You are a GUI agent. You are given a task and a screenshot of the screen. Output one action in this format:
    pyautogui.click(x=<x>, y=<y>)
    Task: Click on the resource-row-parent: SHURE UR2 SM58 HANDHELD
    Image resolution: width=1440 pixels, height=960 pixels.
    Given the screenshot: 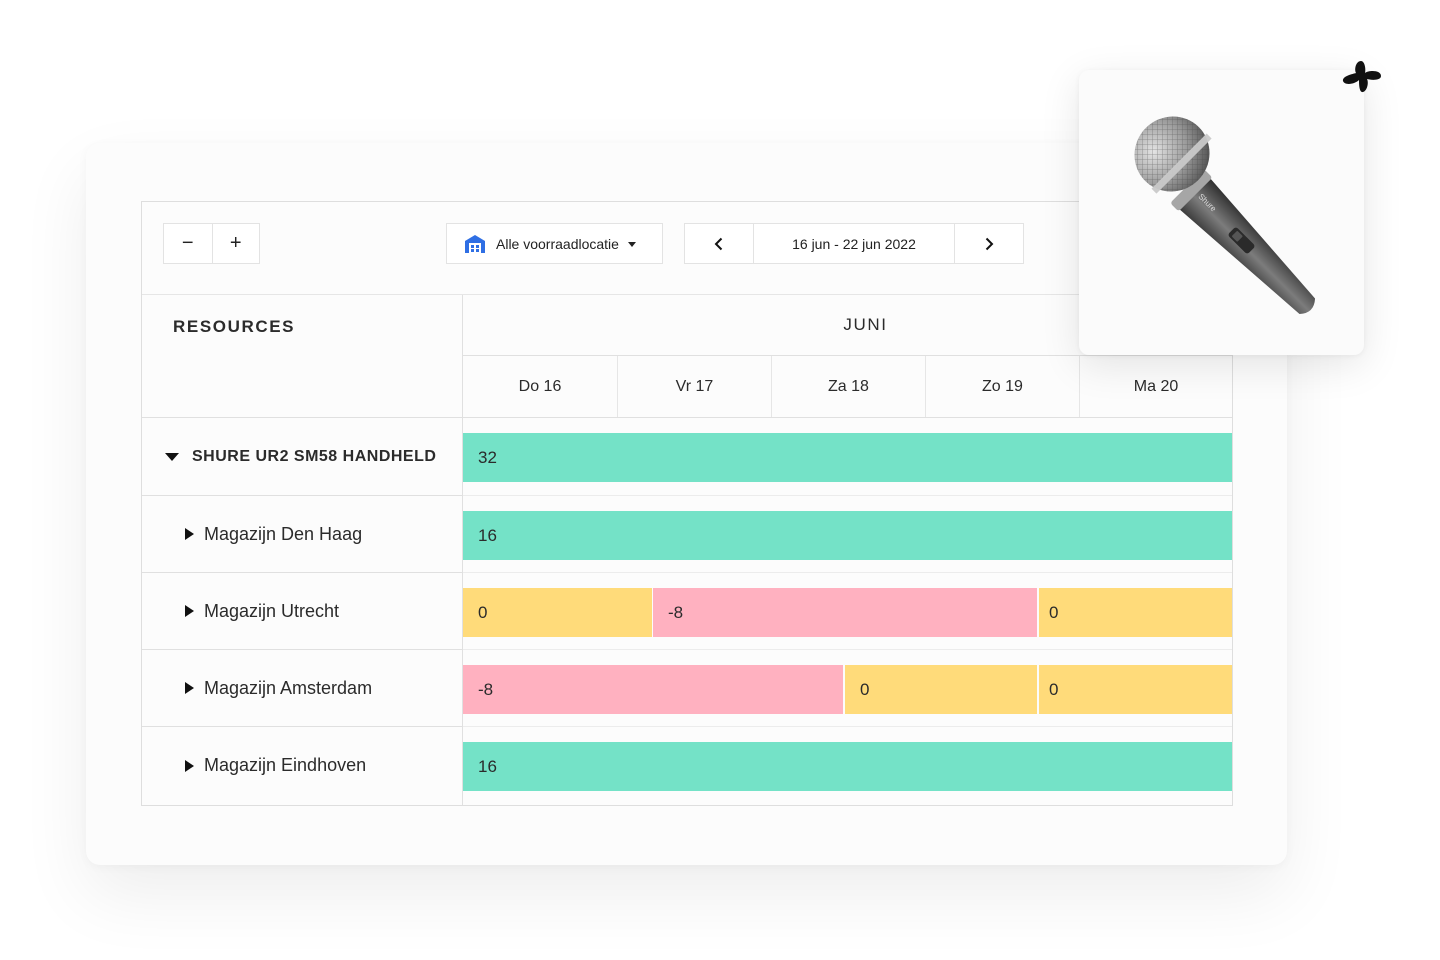 What is the action you would take?
    pyautogui.click(x=302, y=457)
    